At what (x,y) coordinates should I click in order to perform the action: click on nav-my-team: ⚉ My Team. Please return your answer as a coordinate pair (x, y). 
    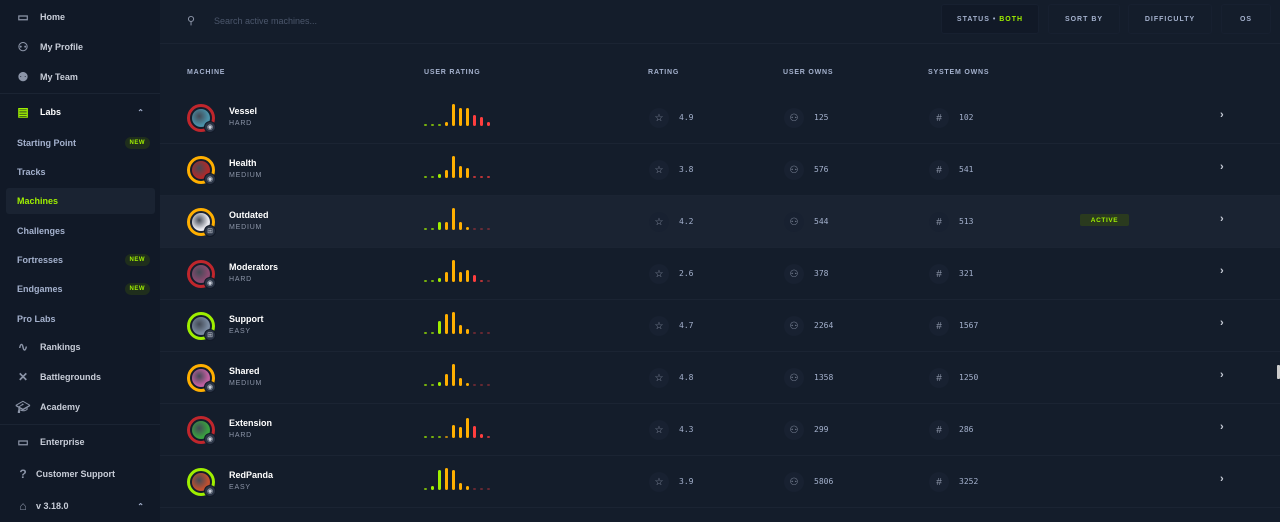
    Looking at the image, I should click on (80, 77).